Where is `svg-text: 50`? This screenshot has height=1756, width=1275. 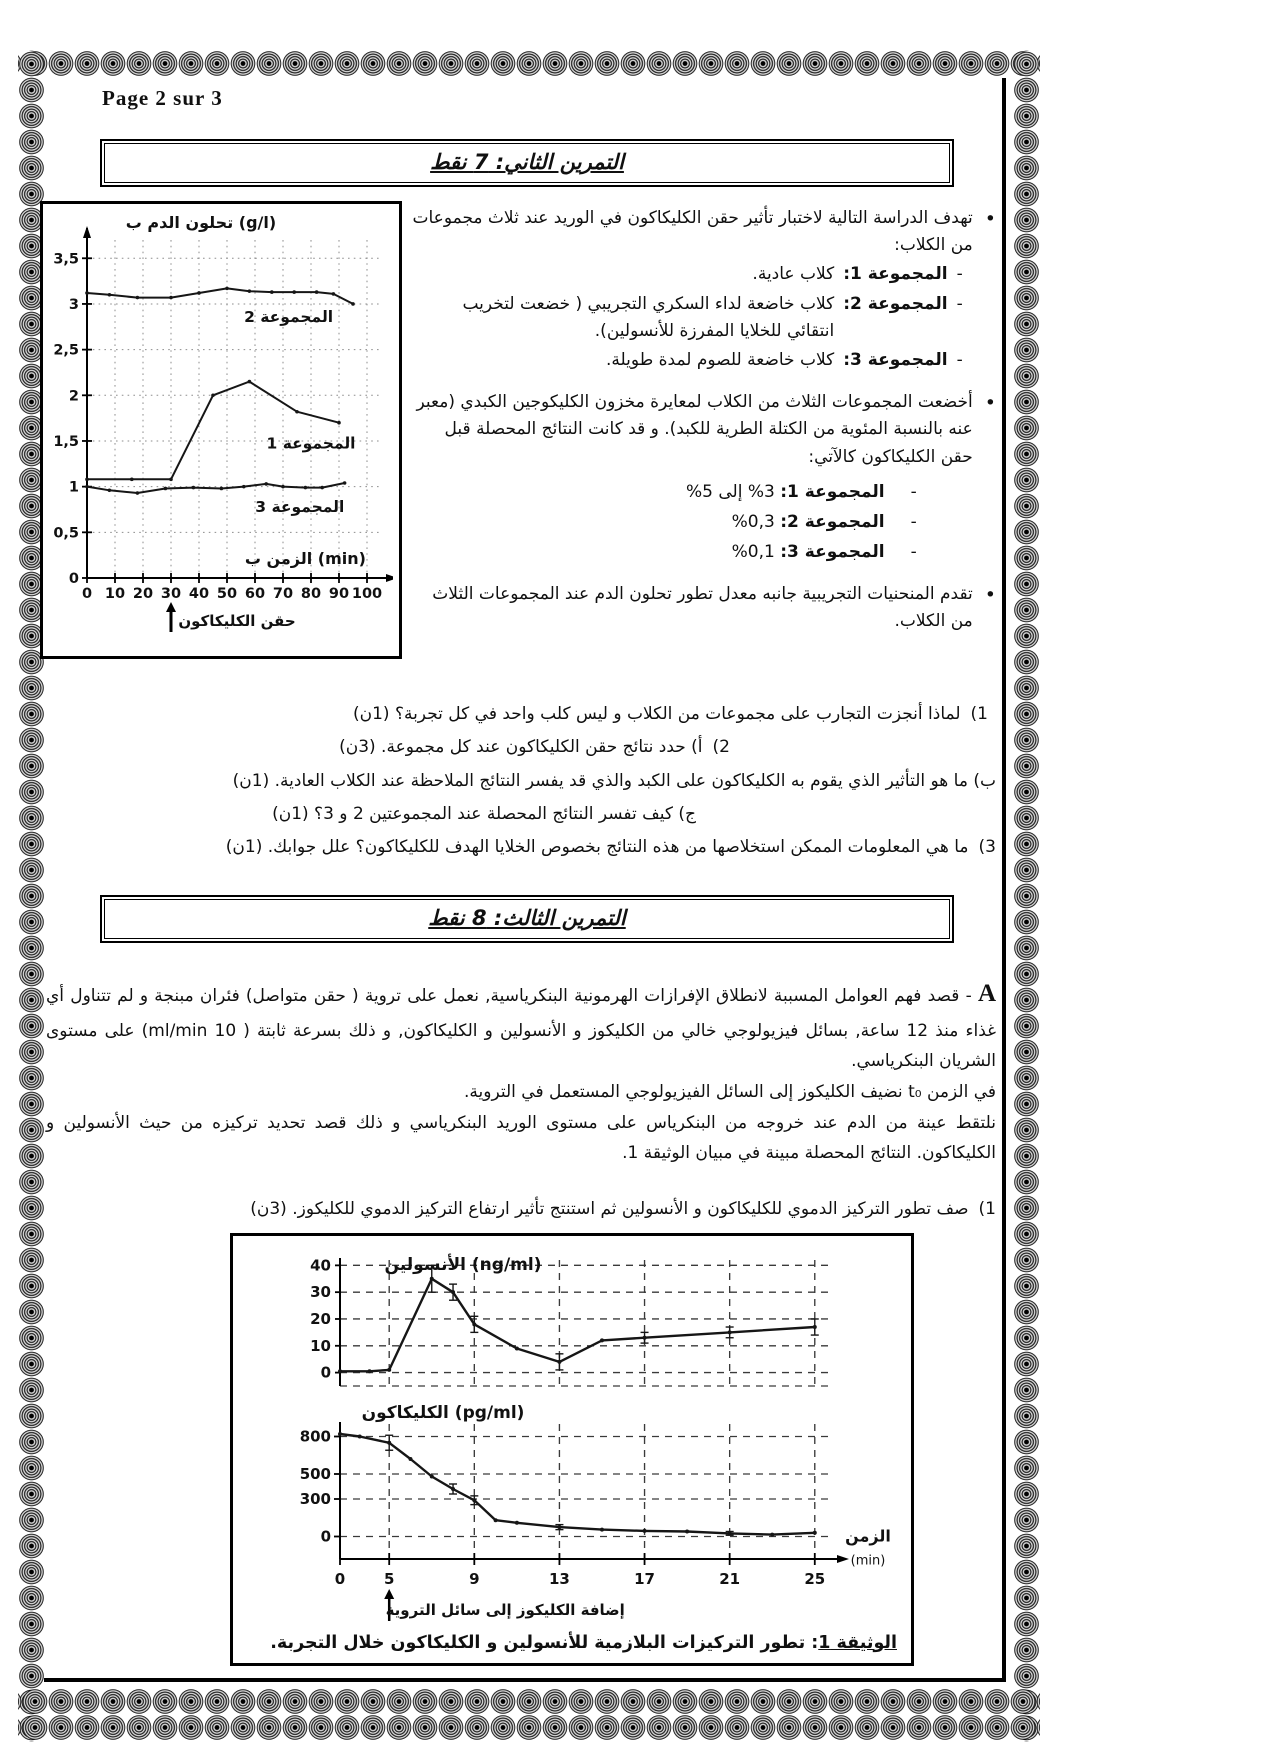
svg-text: 50 is located at coordinates (227, 594).